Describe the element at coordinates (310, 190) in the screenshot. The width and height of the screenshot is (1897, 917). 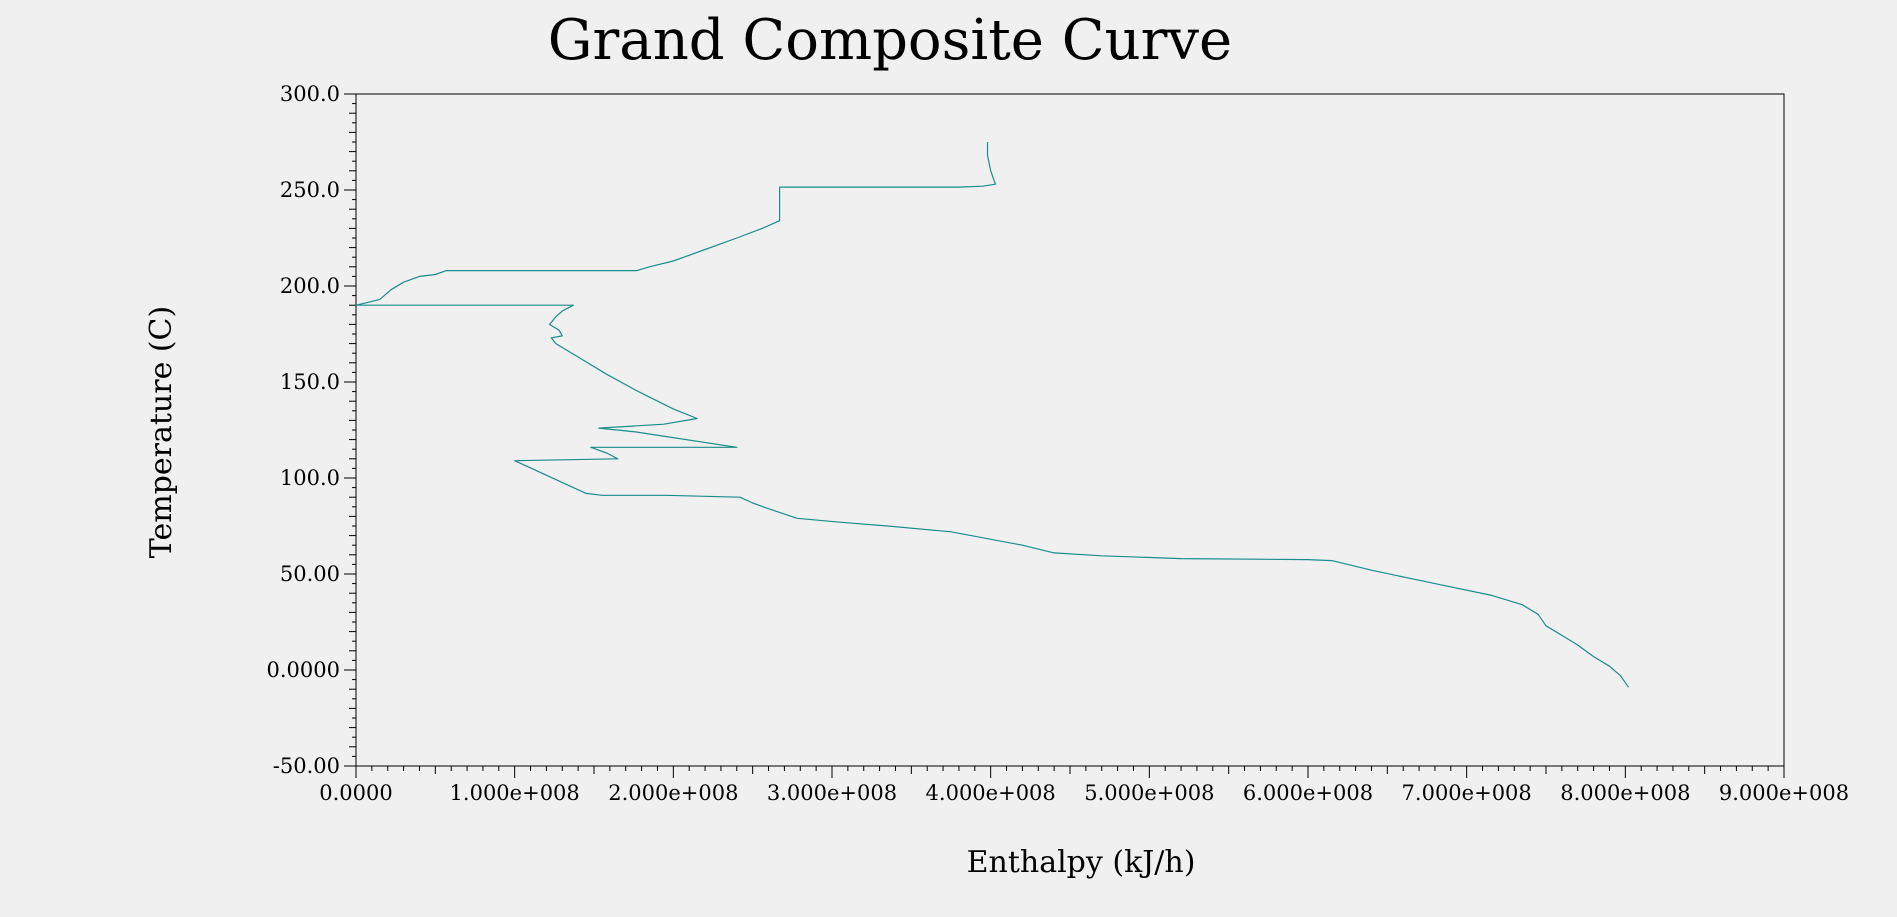
I see `y-tick-label: 250.0` at that location.